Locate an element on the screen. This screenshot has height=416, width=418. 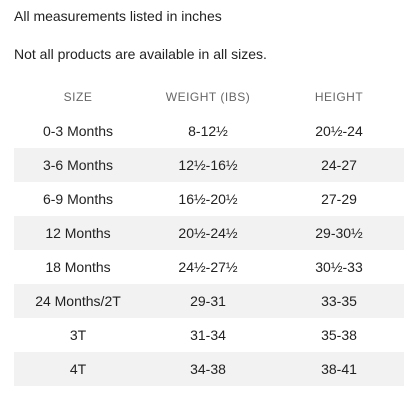
table-cell: 12½-16½ is located at coordinates (208, 165).